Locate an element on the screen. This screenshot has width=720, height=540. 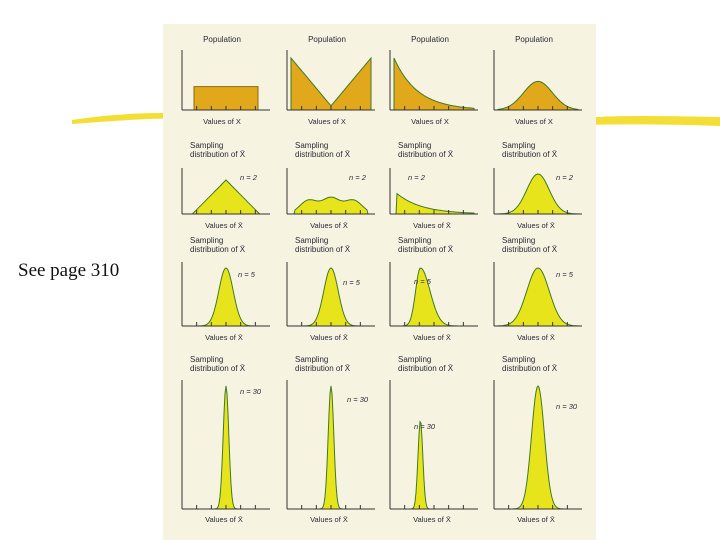
sampling-curve-trimodal is located at coordinates (331, 205).